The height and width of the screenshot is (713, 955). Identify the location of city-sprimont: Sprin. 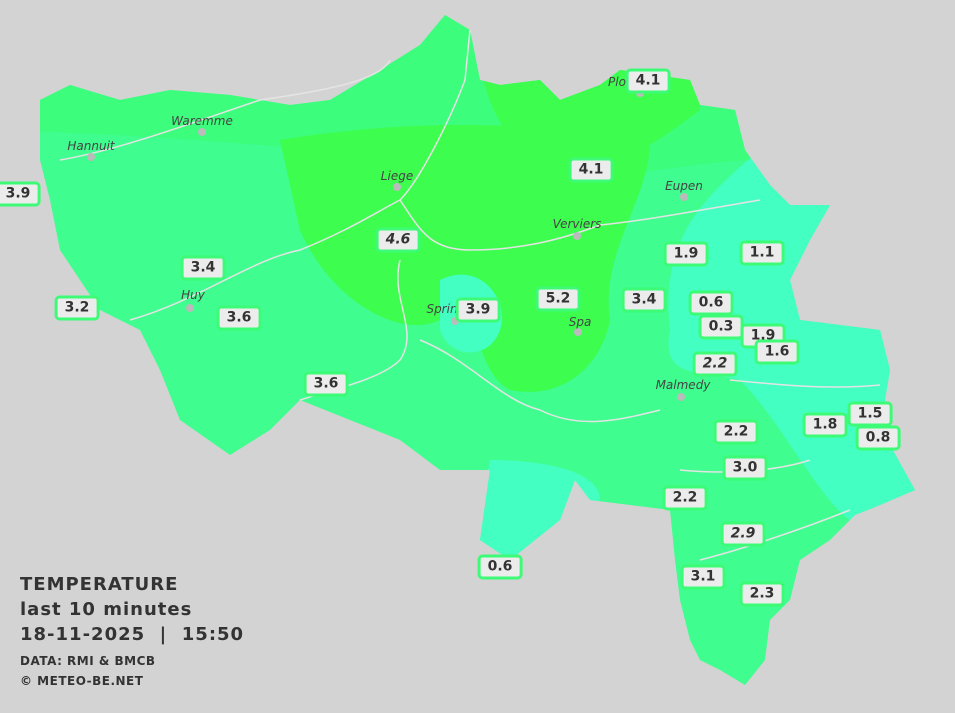
(442, 309).